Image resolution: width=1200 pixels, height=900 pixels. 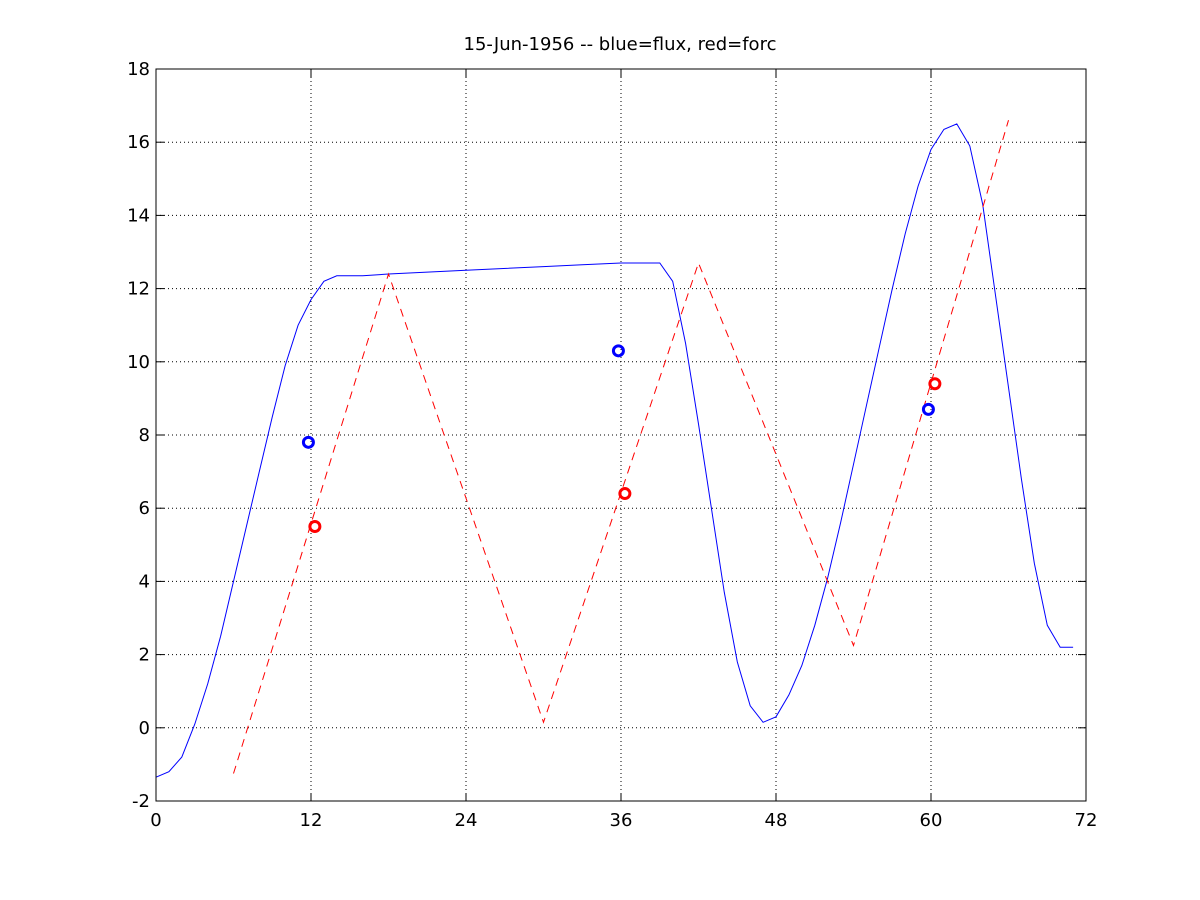 I want to click on x-tick-label: 36, so click(x=621, y=820).